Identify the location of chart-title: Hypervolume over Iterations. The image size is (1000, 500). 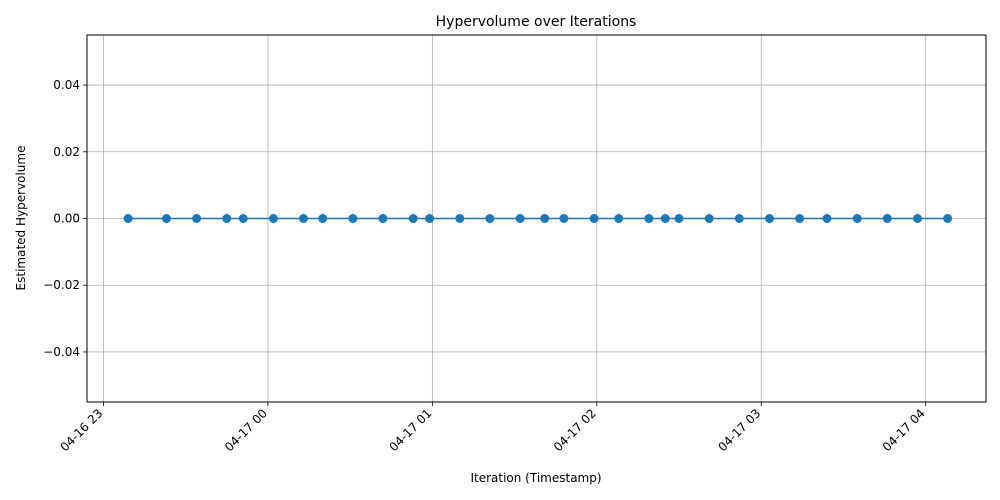
(536, 22).